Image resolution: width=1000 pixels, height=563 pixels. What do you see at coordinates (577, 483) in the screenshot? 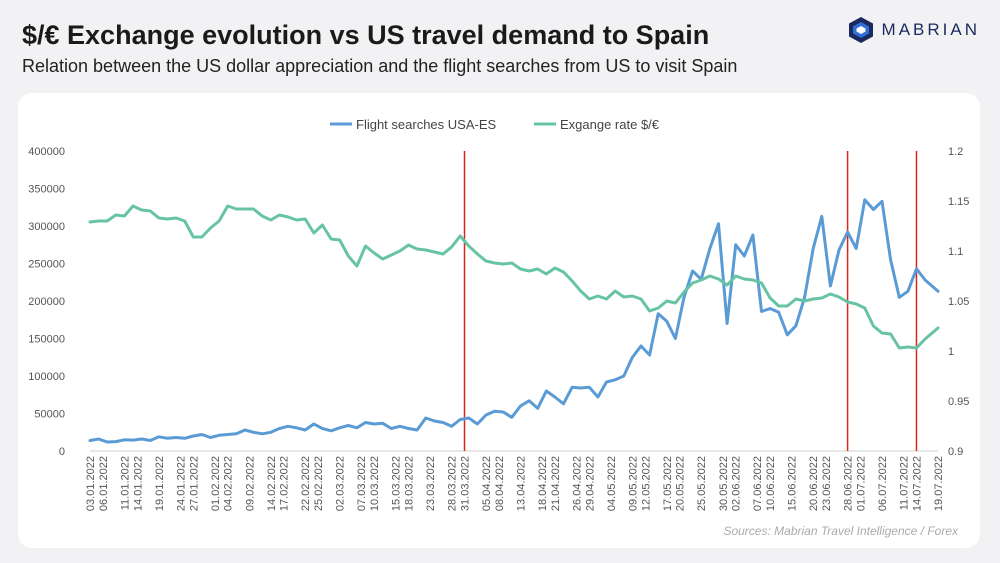
I see `x-tick-label: 26.04.2022` at bounding box center [577, 483].